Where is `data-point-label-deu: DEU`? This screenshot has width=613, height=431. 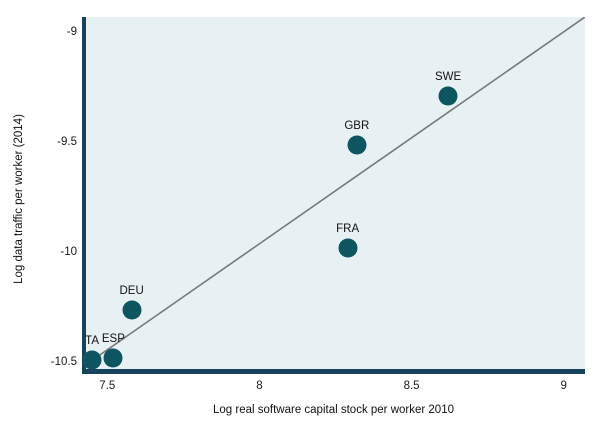
data-point-label-deu: DEU is located at coordinates (131, 290).